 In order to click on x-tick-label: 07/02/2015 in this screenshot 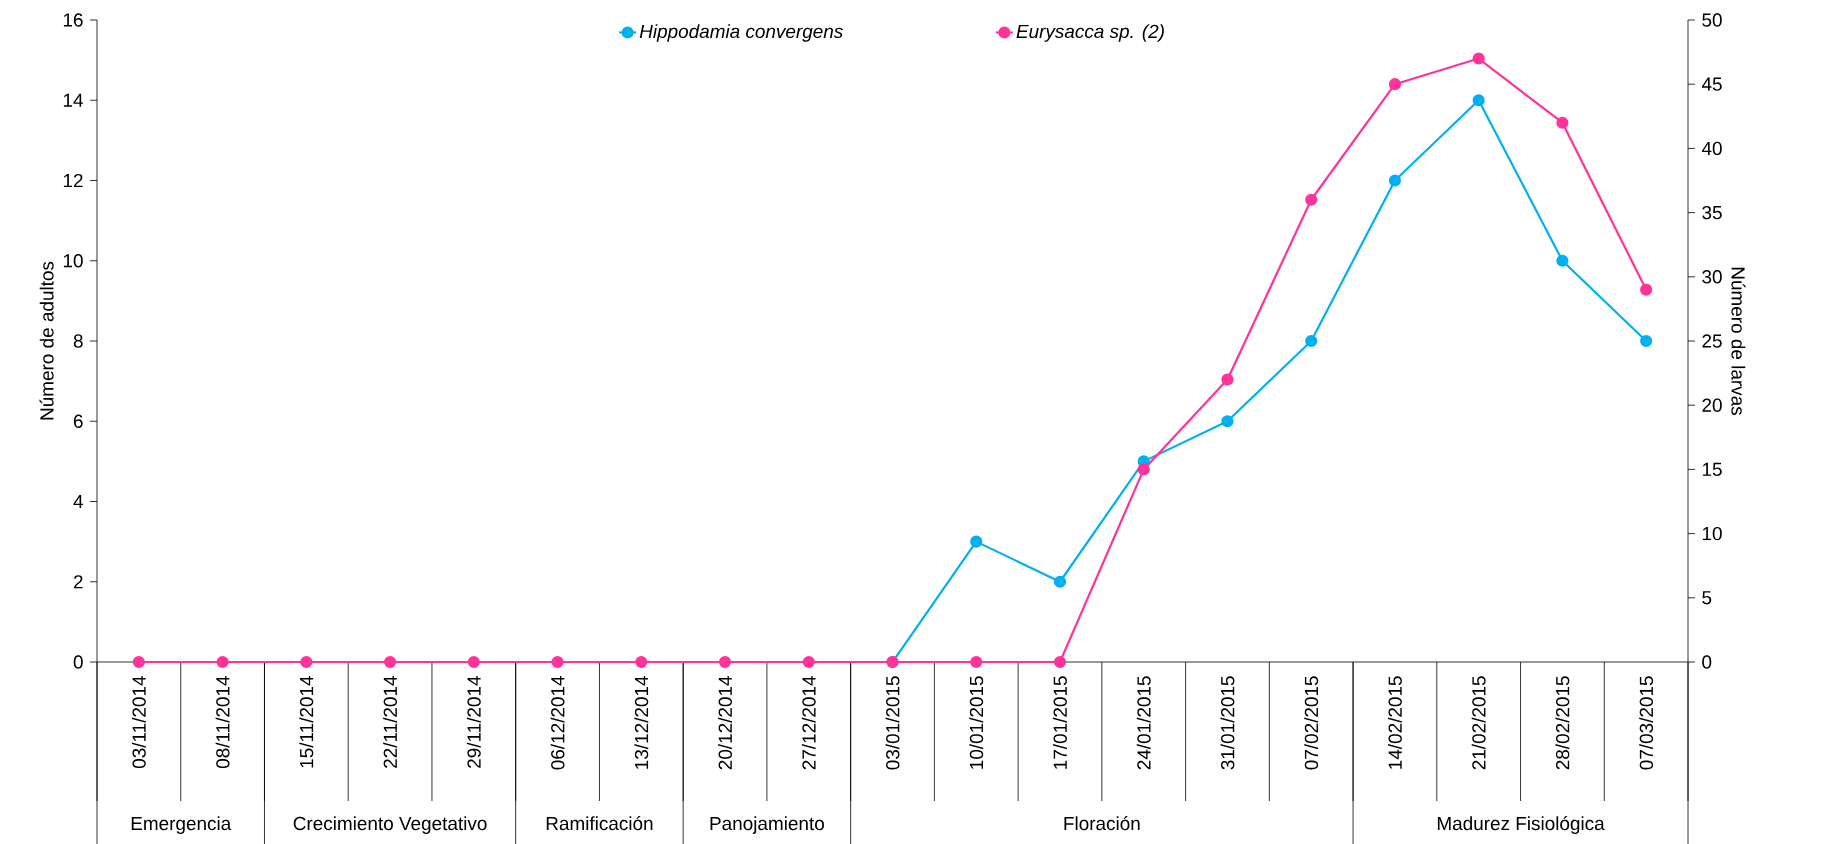, I will do `click(1311, 723)`.